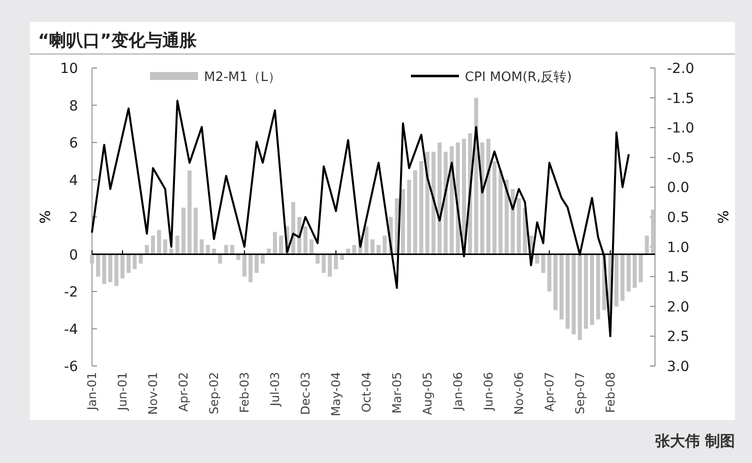 The width and height of the screenshot is (752, 463). Describe the element at coordinates (579, 393) in the screenshot. I see `x-tick-label: Sep-07` at that location.